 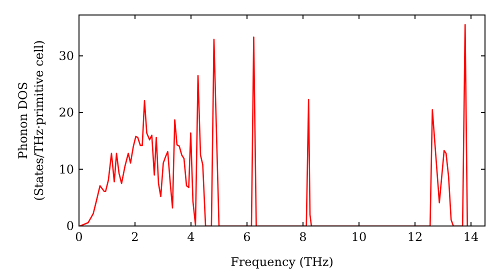 What do you see at coordinates (66, 113) in the screenshot?
I see `y-tick-label: 20` at bounding box center [66, 113].